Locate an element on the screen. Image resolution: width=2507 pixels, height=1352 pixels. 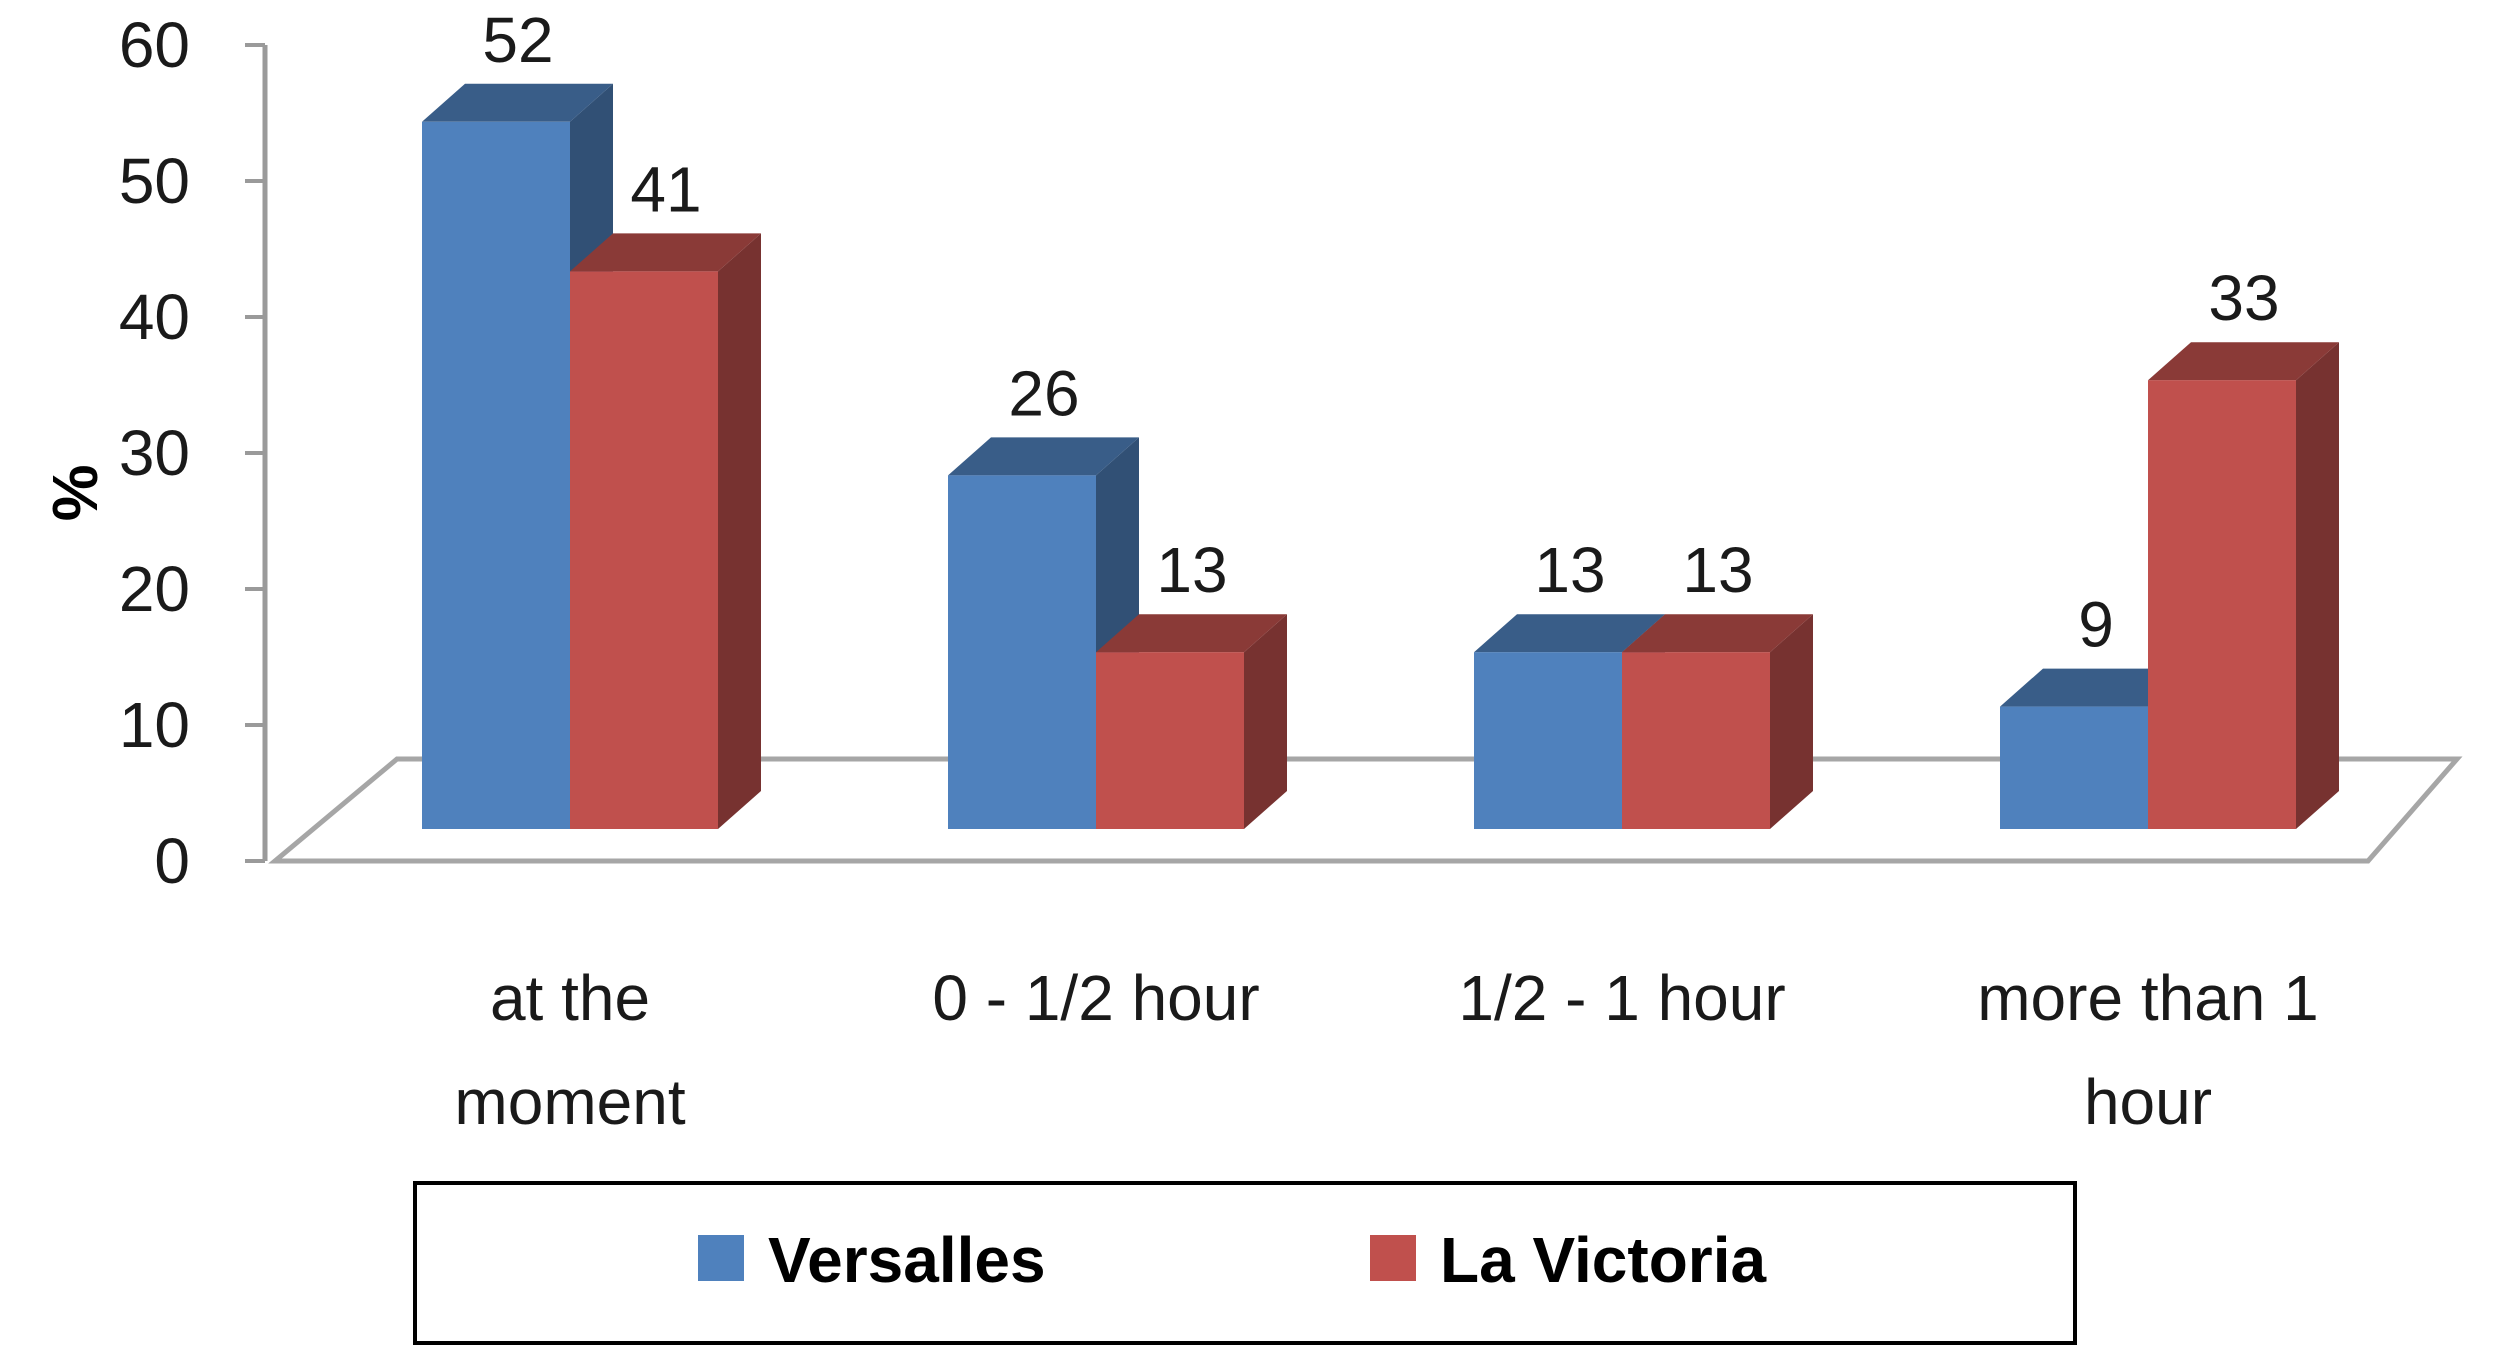
y-tick-label: 60 is located at coordinates (154, 45).